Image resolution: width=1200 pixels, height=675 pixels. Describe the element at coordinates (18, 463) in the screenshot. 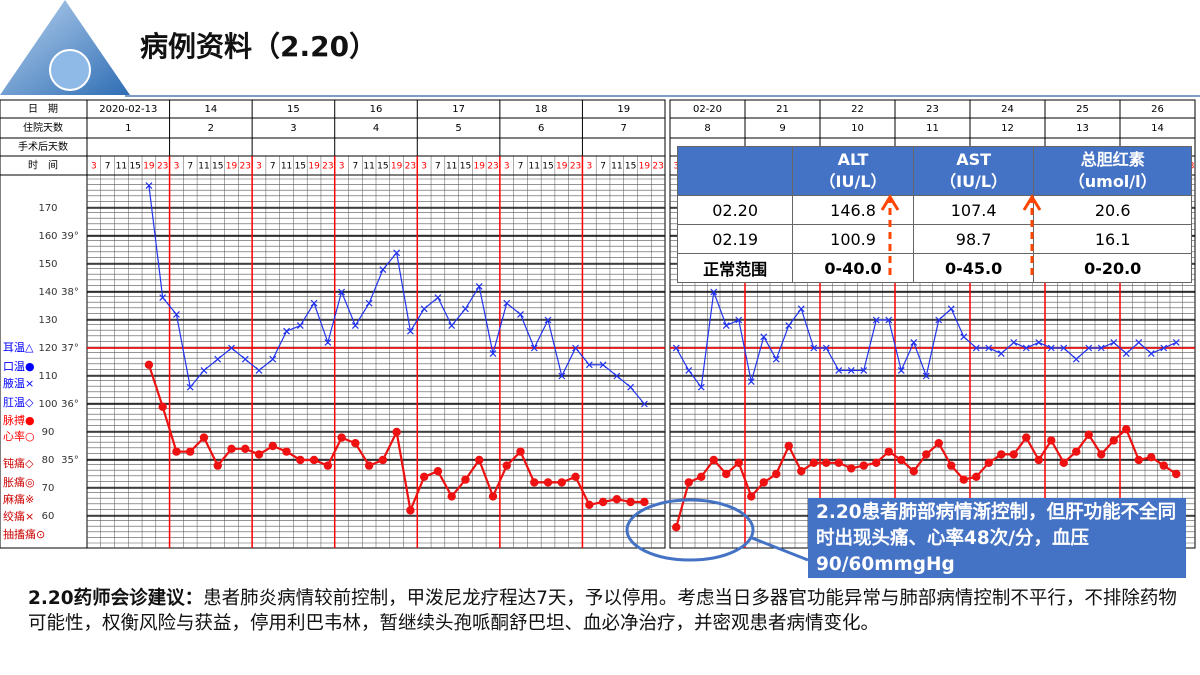

I see `legend-item: 钝痛◇` at that location.